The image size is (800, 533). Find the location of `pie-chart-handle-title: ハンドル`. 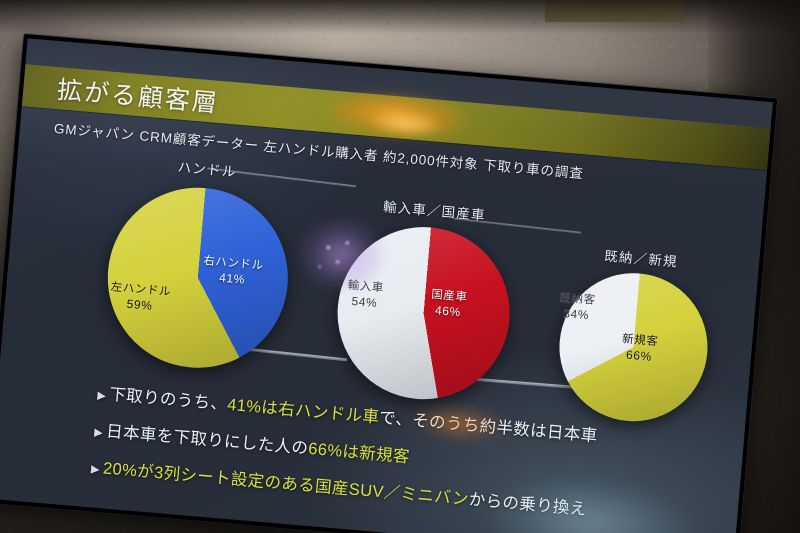

pie-chart-handle-title: ハンドル is located at coordinates (207, 169).